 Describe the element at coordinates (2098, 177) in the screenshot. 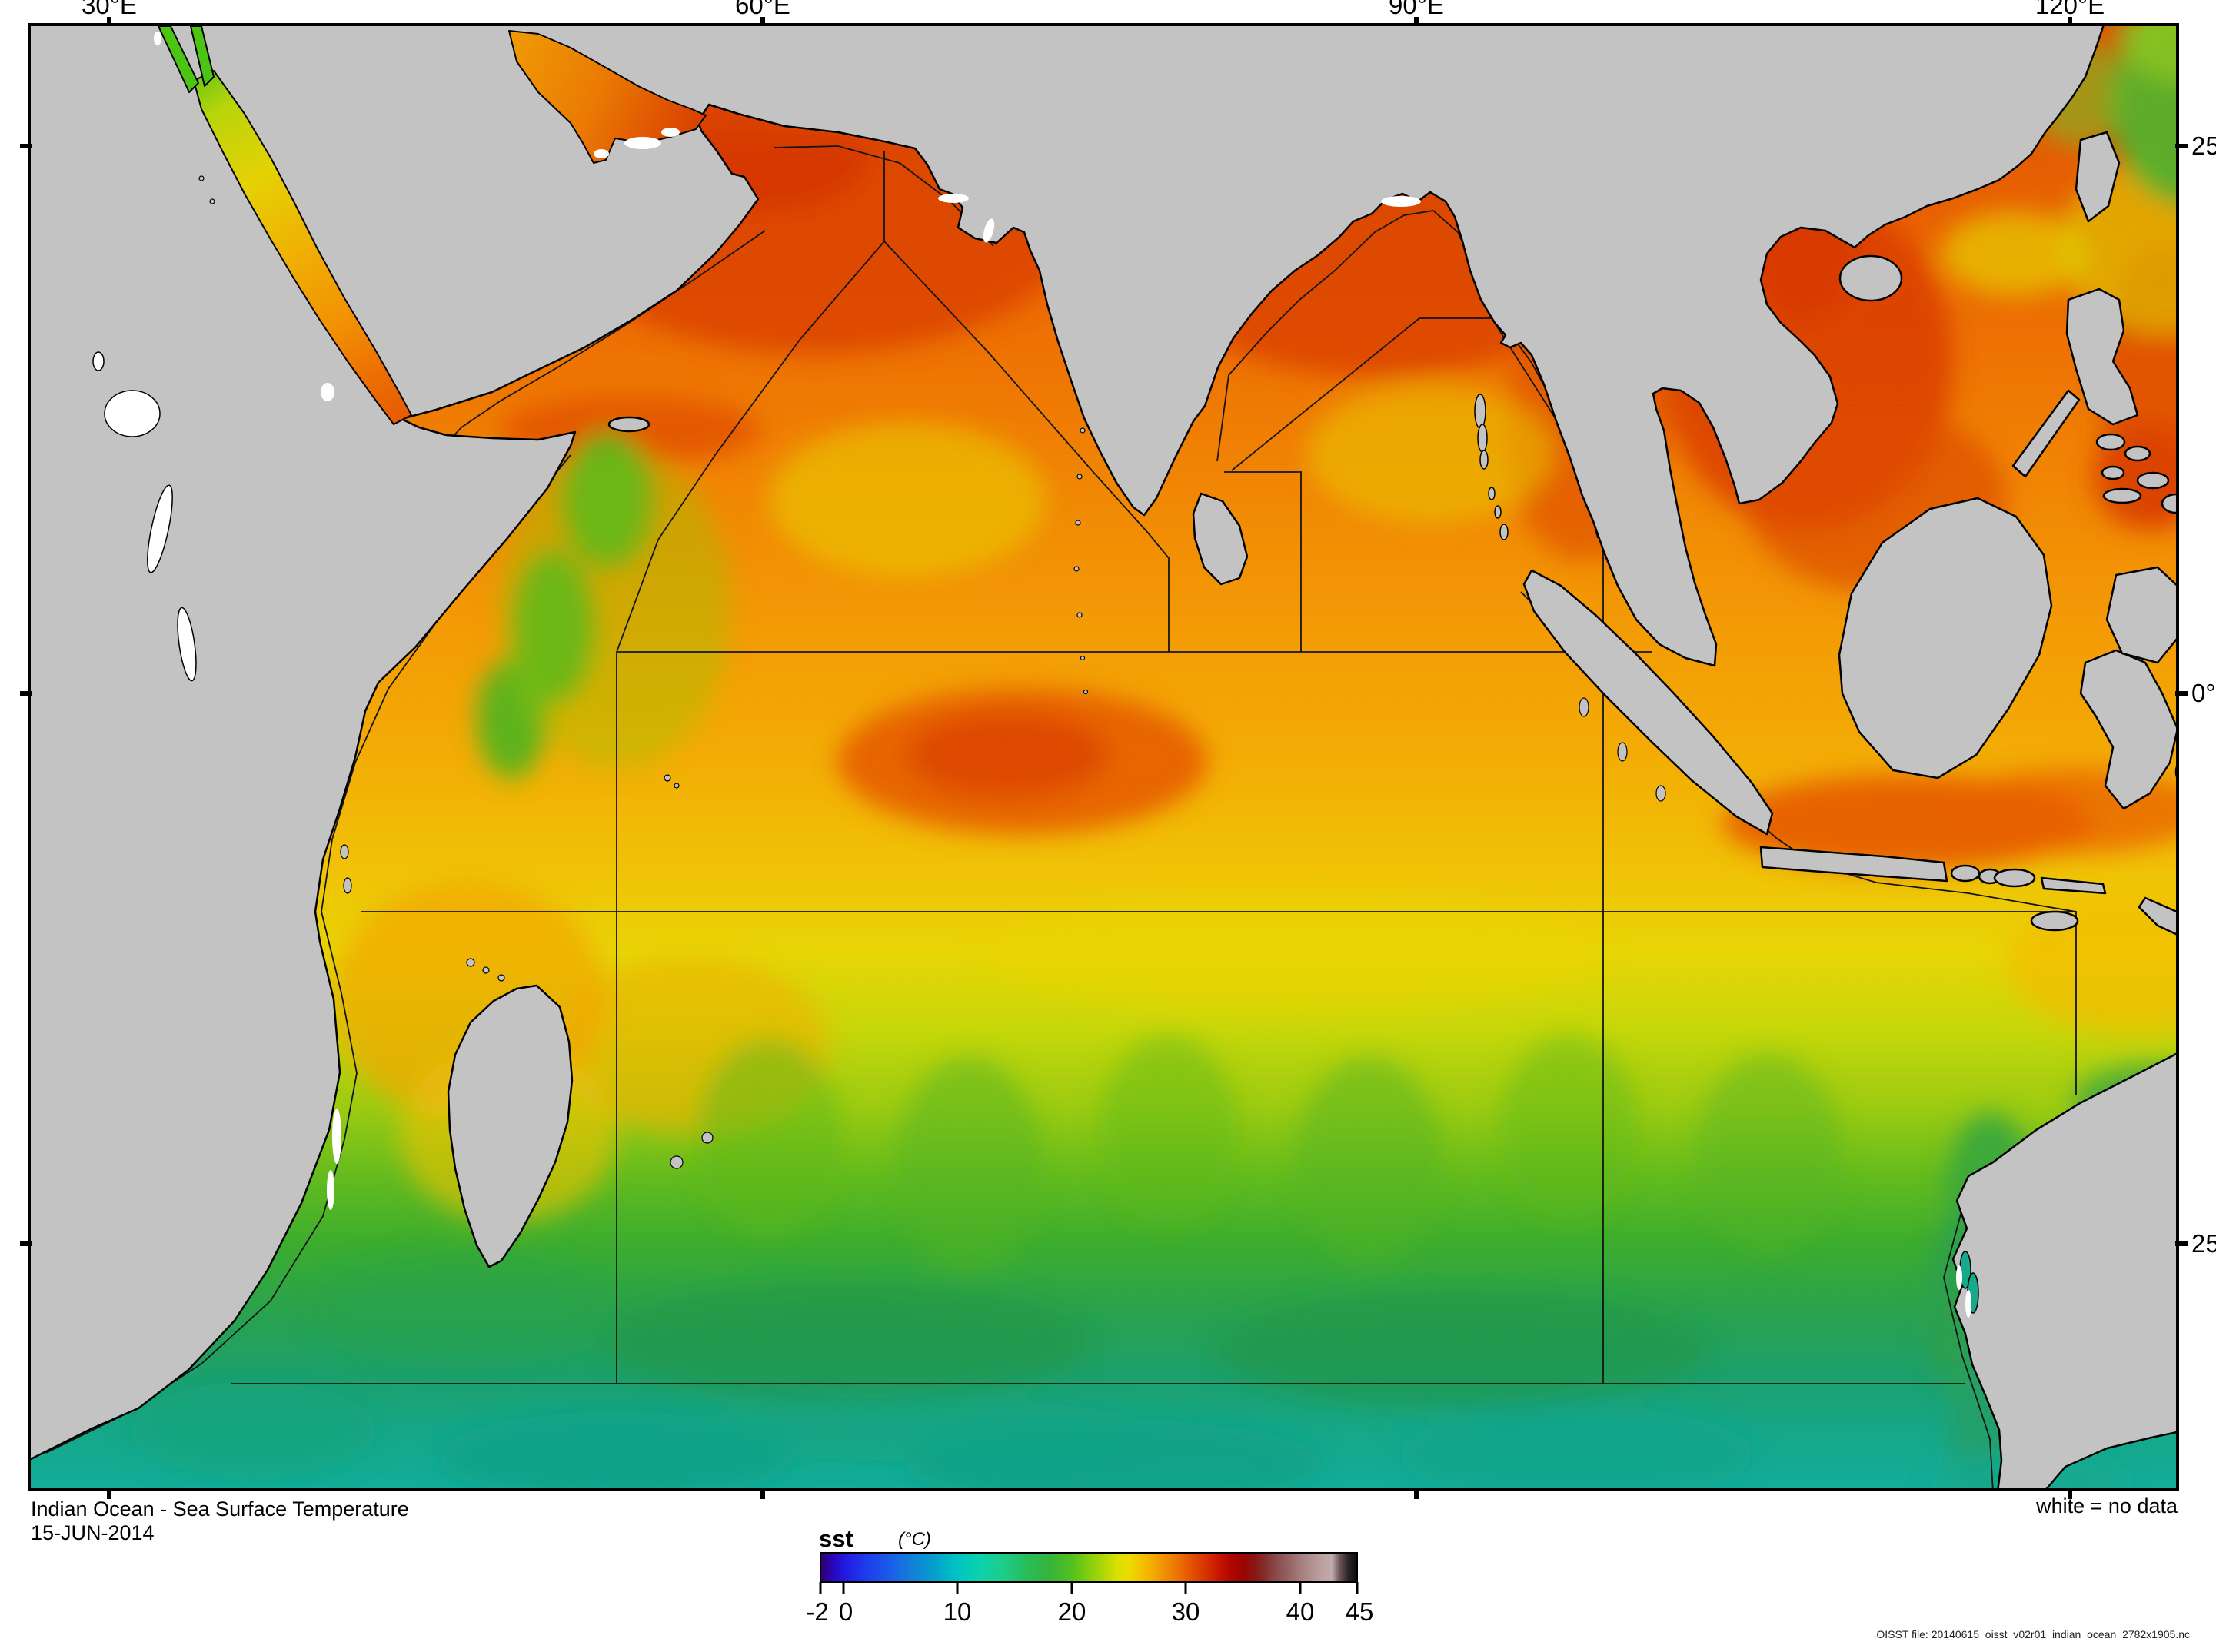

I see `island-taiwan` at that location.